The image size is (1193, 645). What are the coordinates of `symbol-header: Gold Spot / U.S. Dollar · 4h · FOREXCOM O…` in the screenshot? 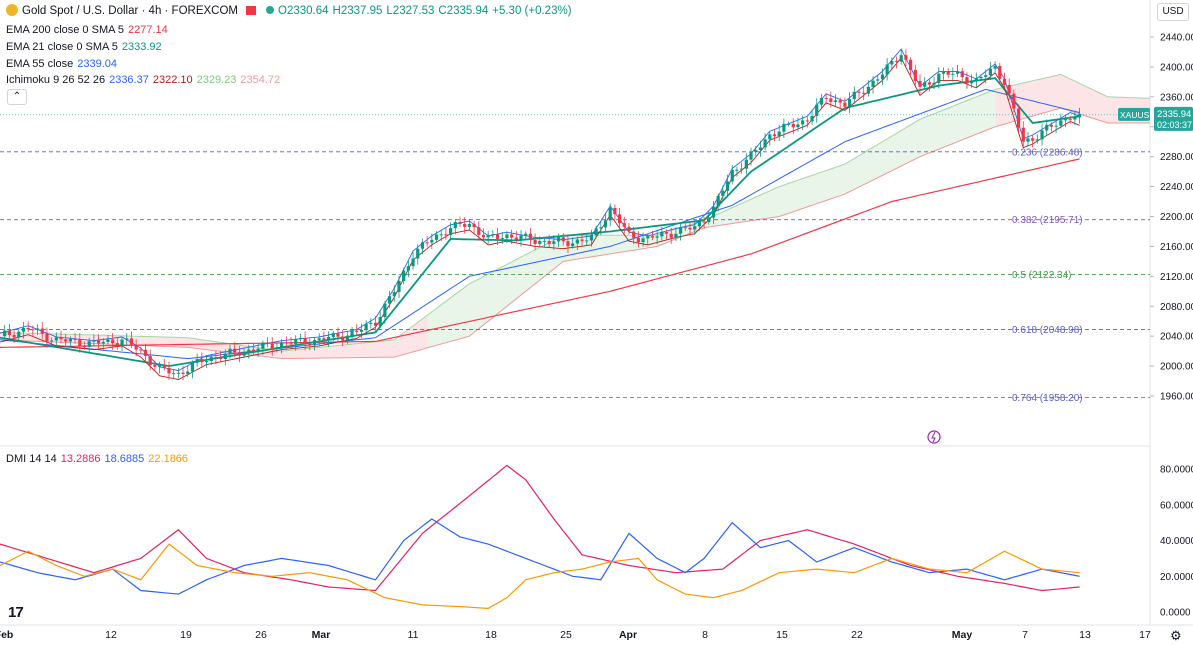 It's located at (291, 11).